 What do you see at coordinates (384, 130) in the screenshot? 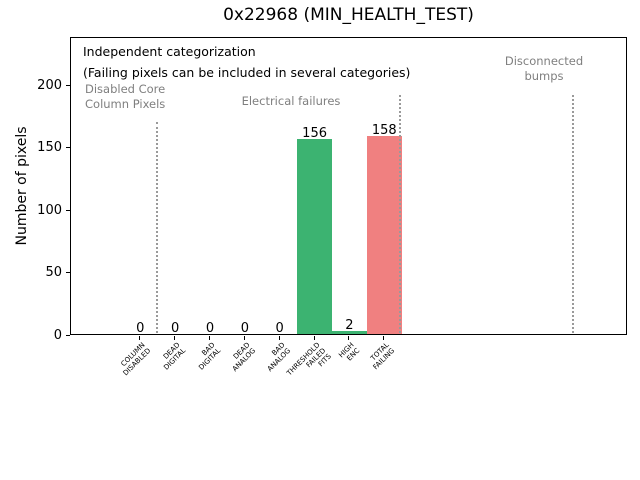
I see `bar-value-label: 158` at bounding box center [384, 130].